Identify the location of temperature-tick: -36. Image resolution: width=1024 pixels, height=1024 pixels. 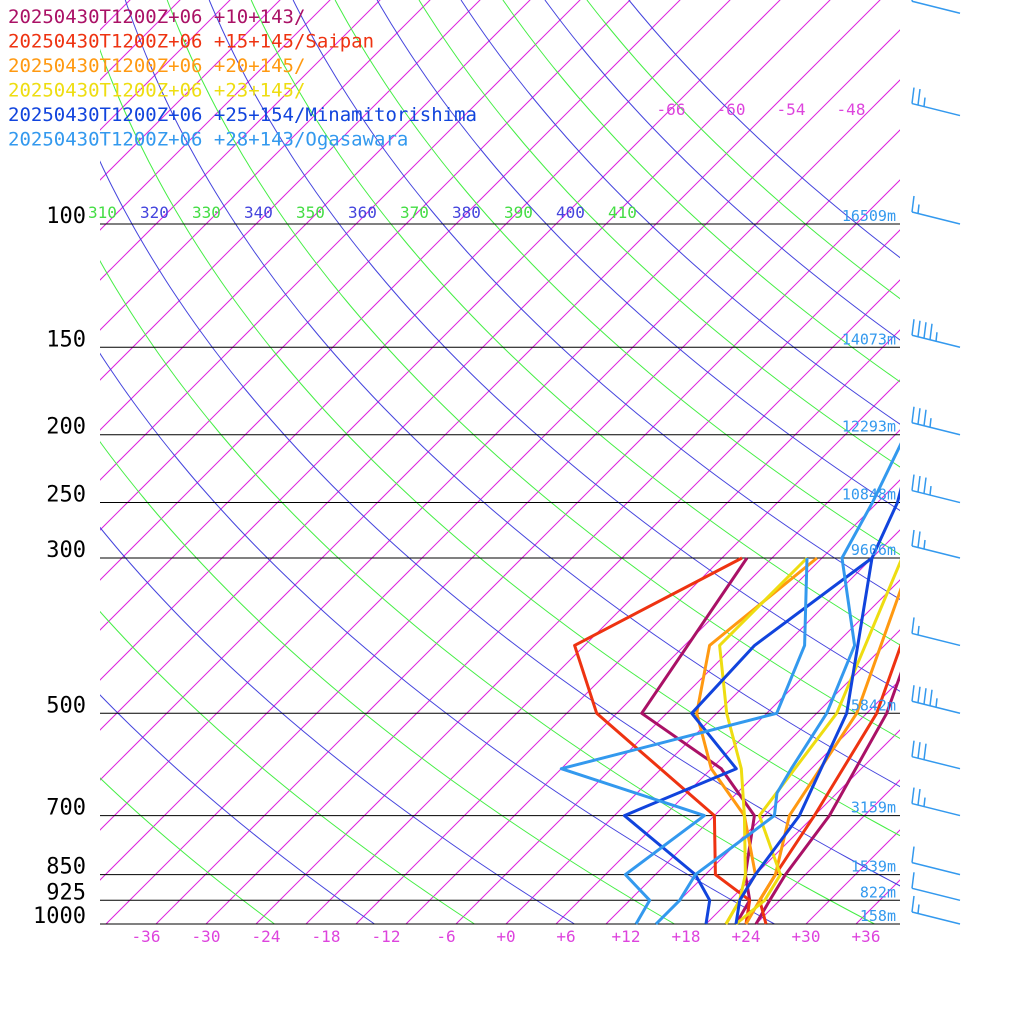
(146, 936).